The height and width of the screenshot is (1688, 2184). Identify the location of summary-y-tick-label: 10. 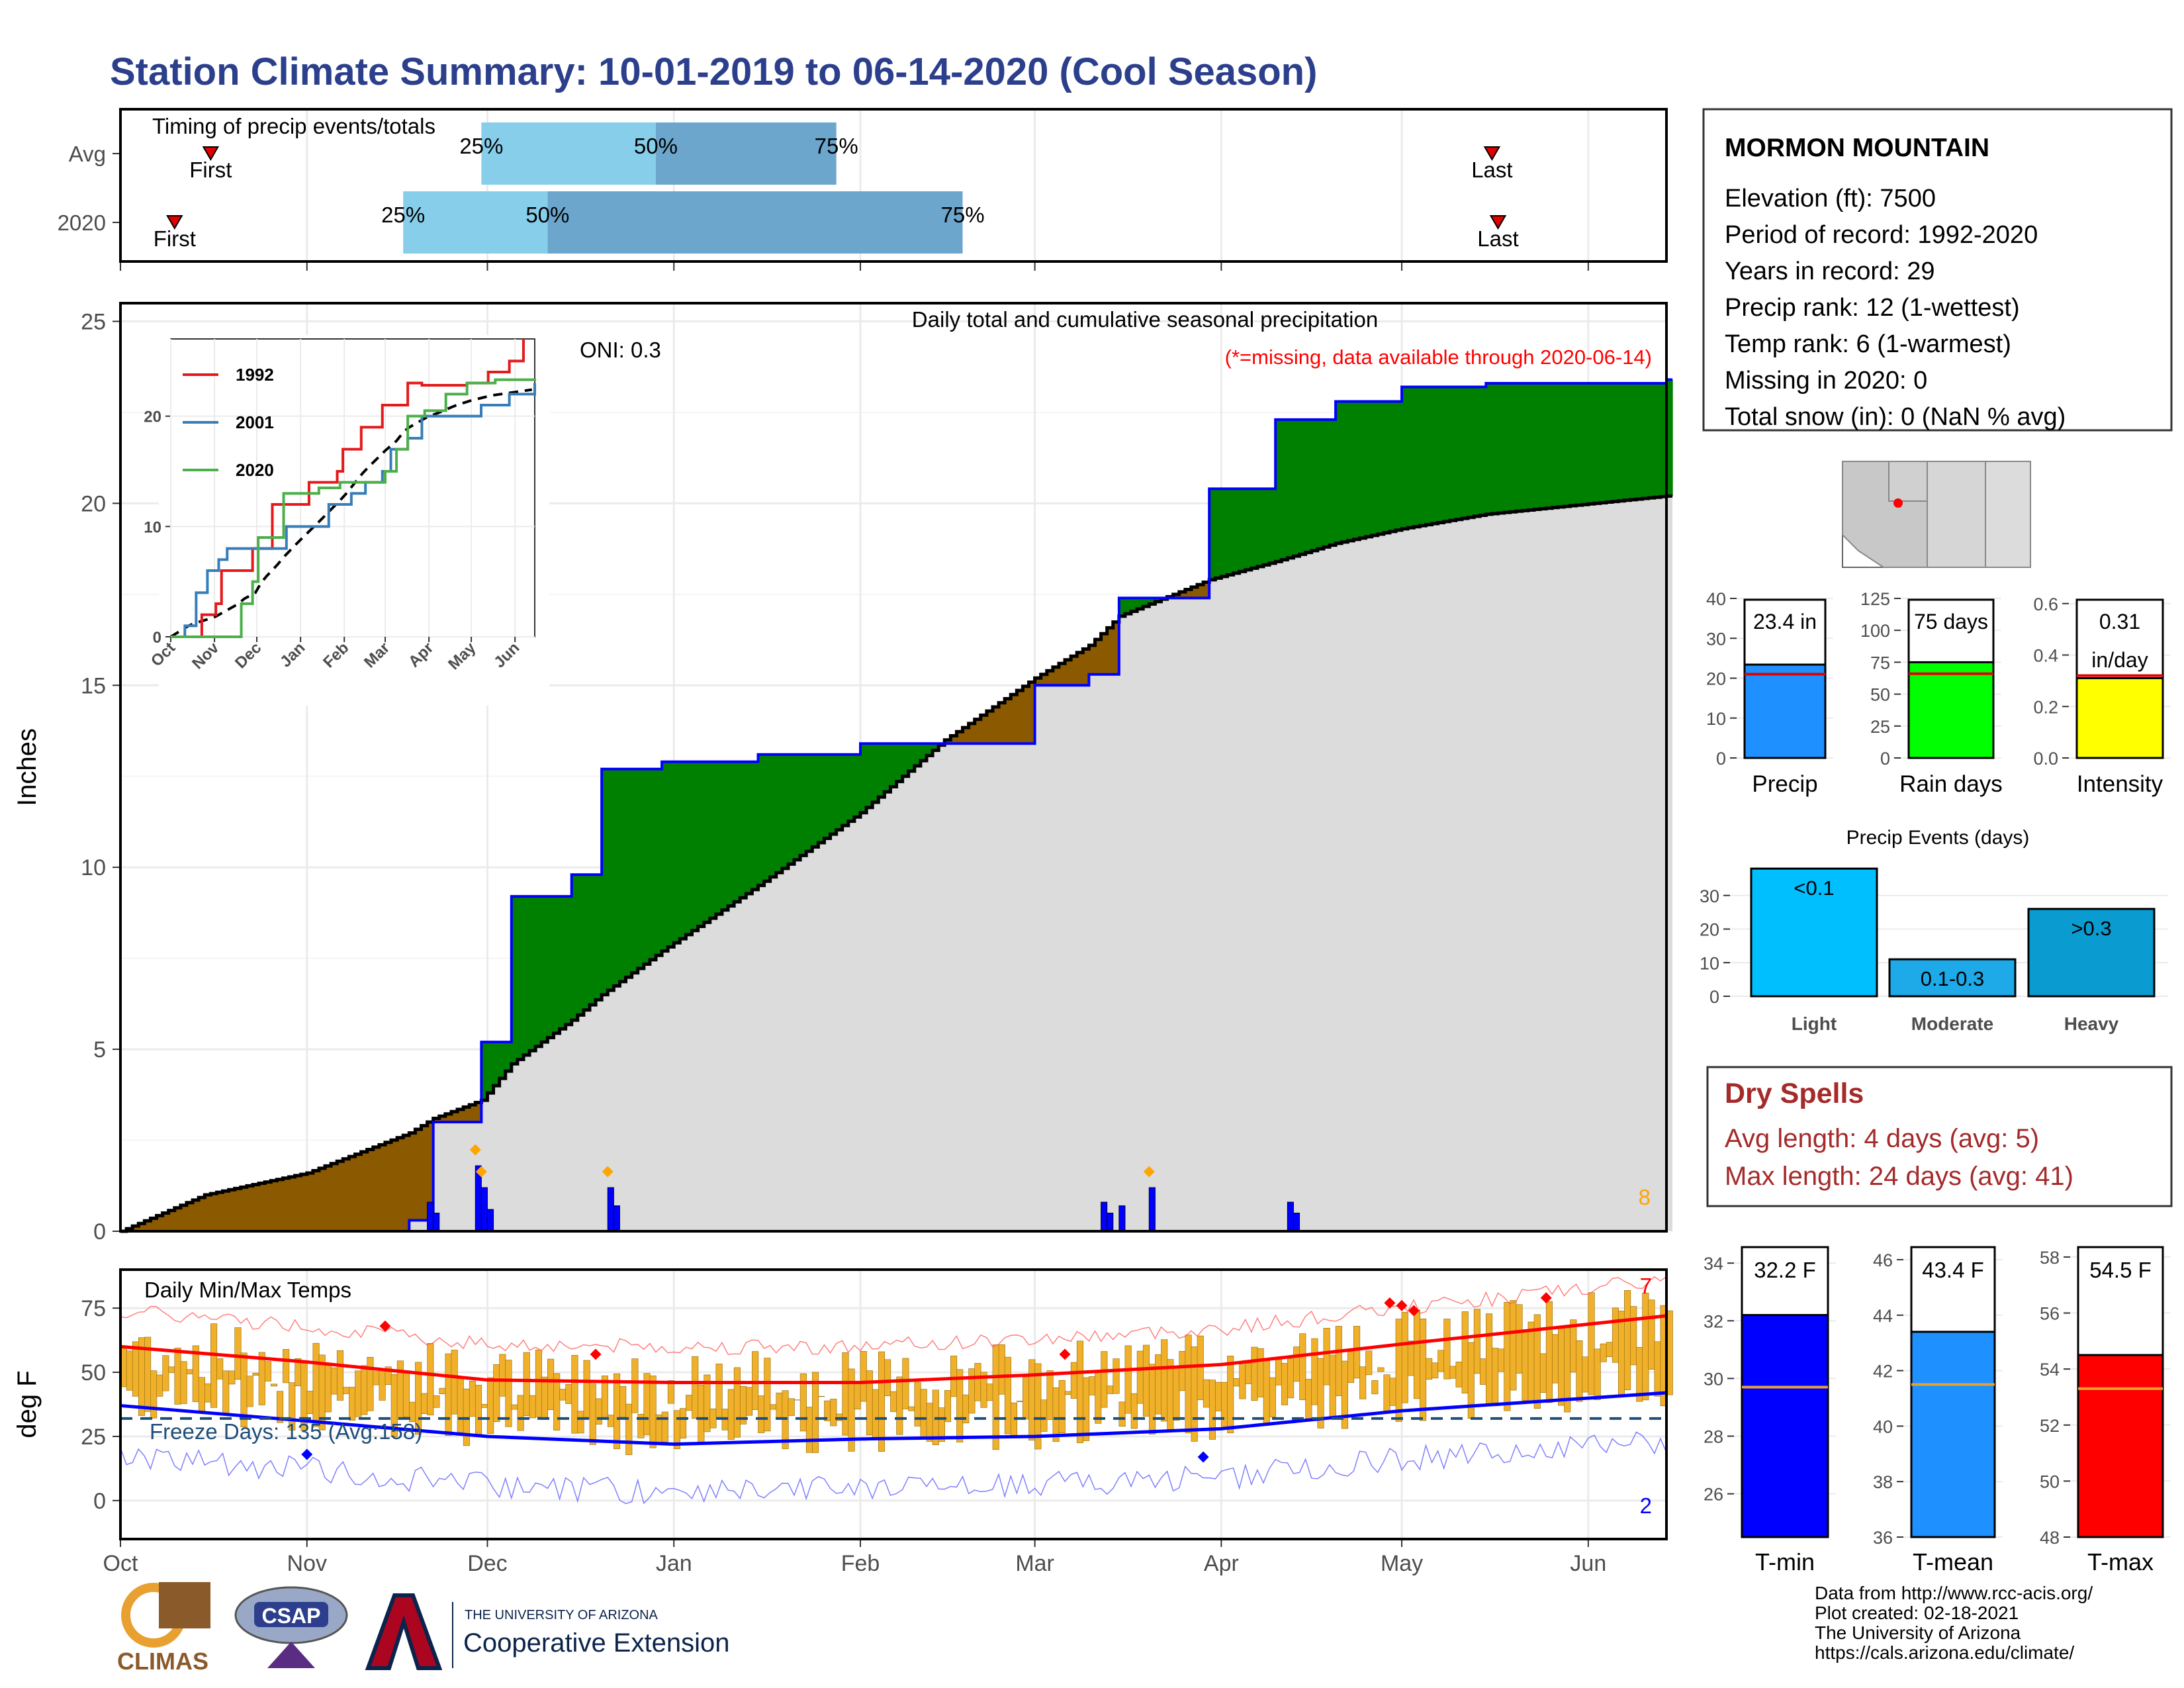
(1716, 719).